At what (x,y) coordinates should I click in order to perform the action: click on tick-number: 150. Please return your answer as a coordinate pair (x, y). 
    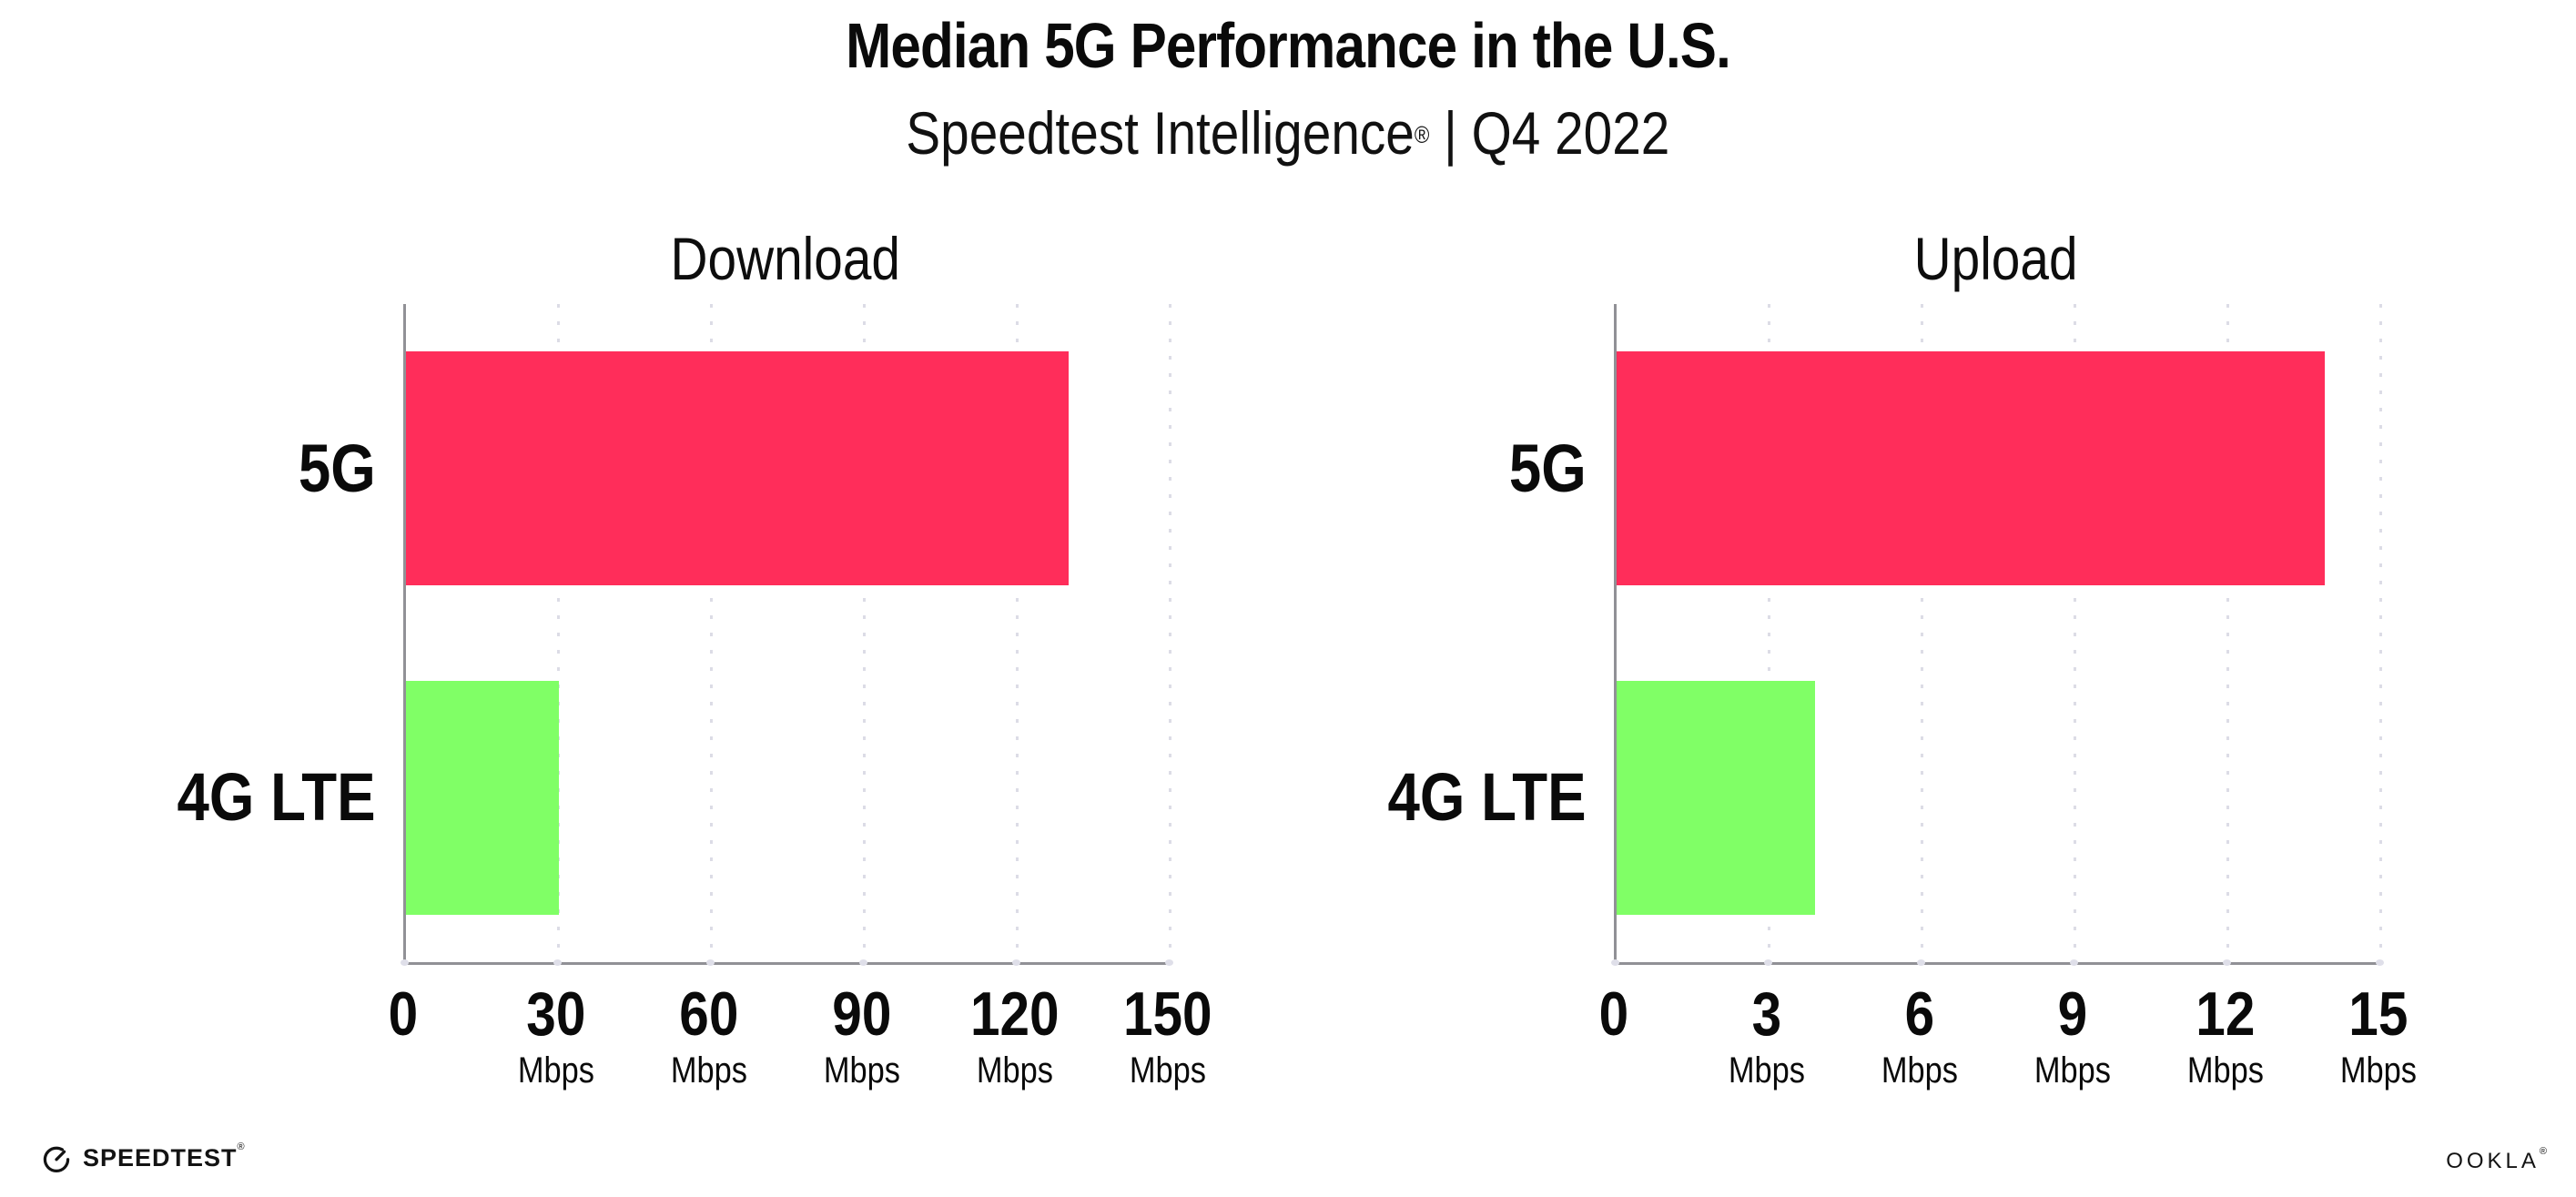
    Looking at the image, I should click on (1167, 1014).